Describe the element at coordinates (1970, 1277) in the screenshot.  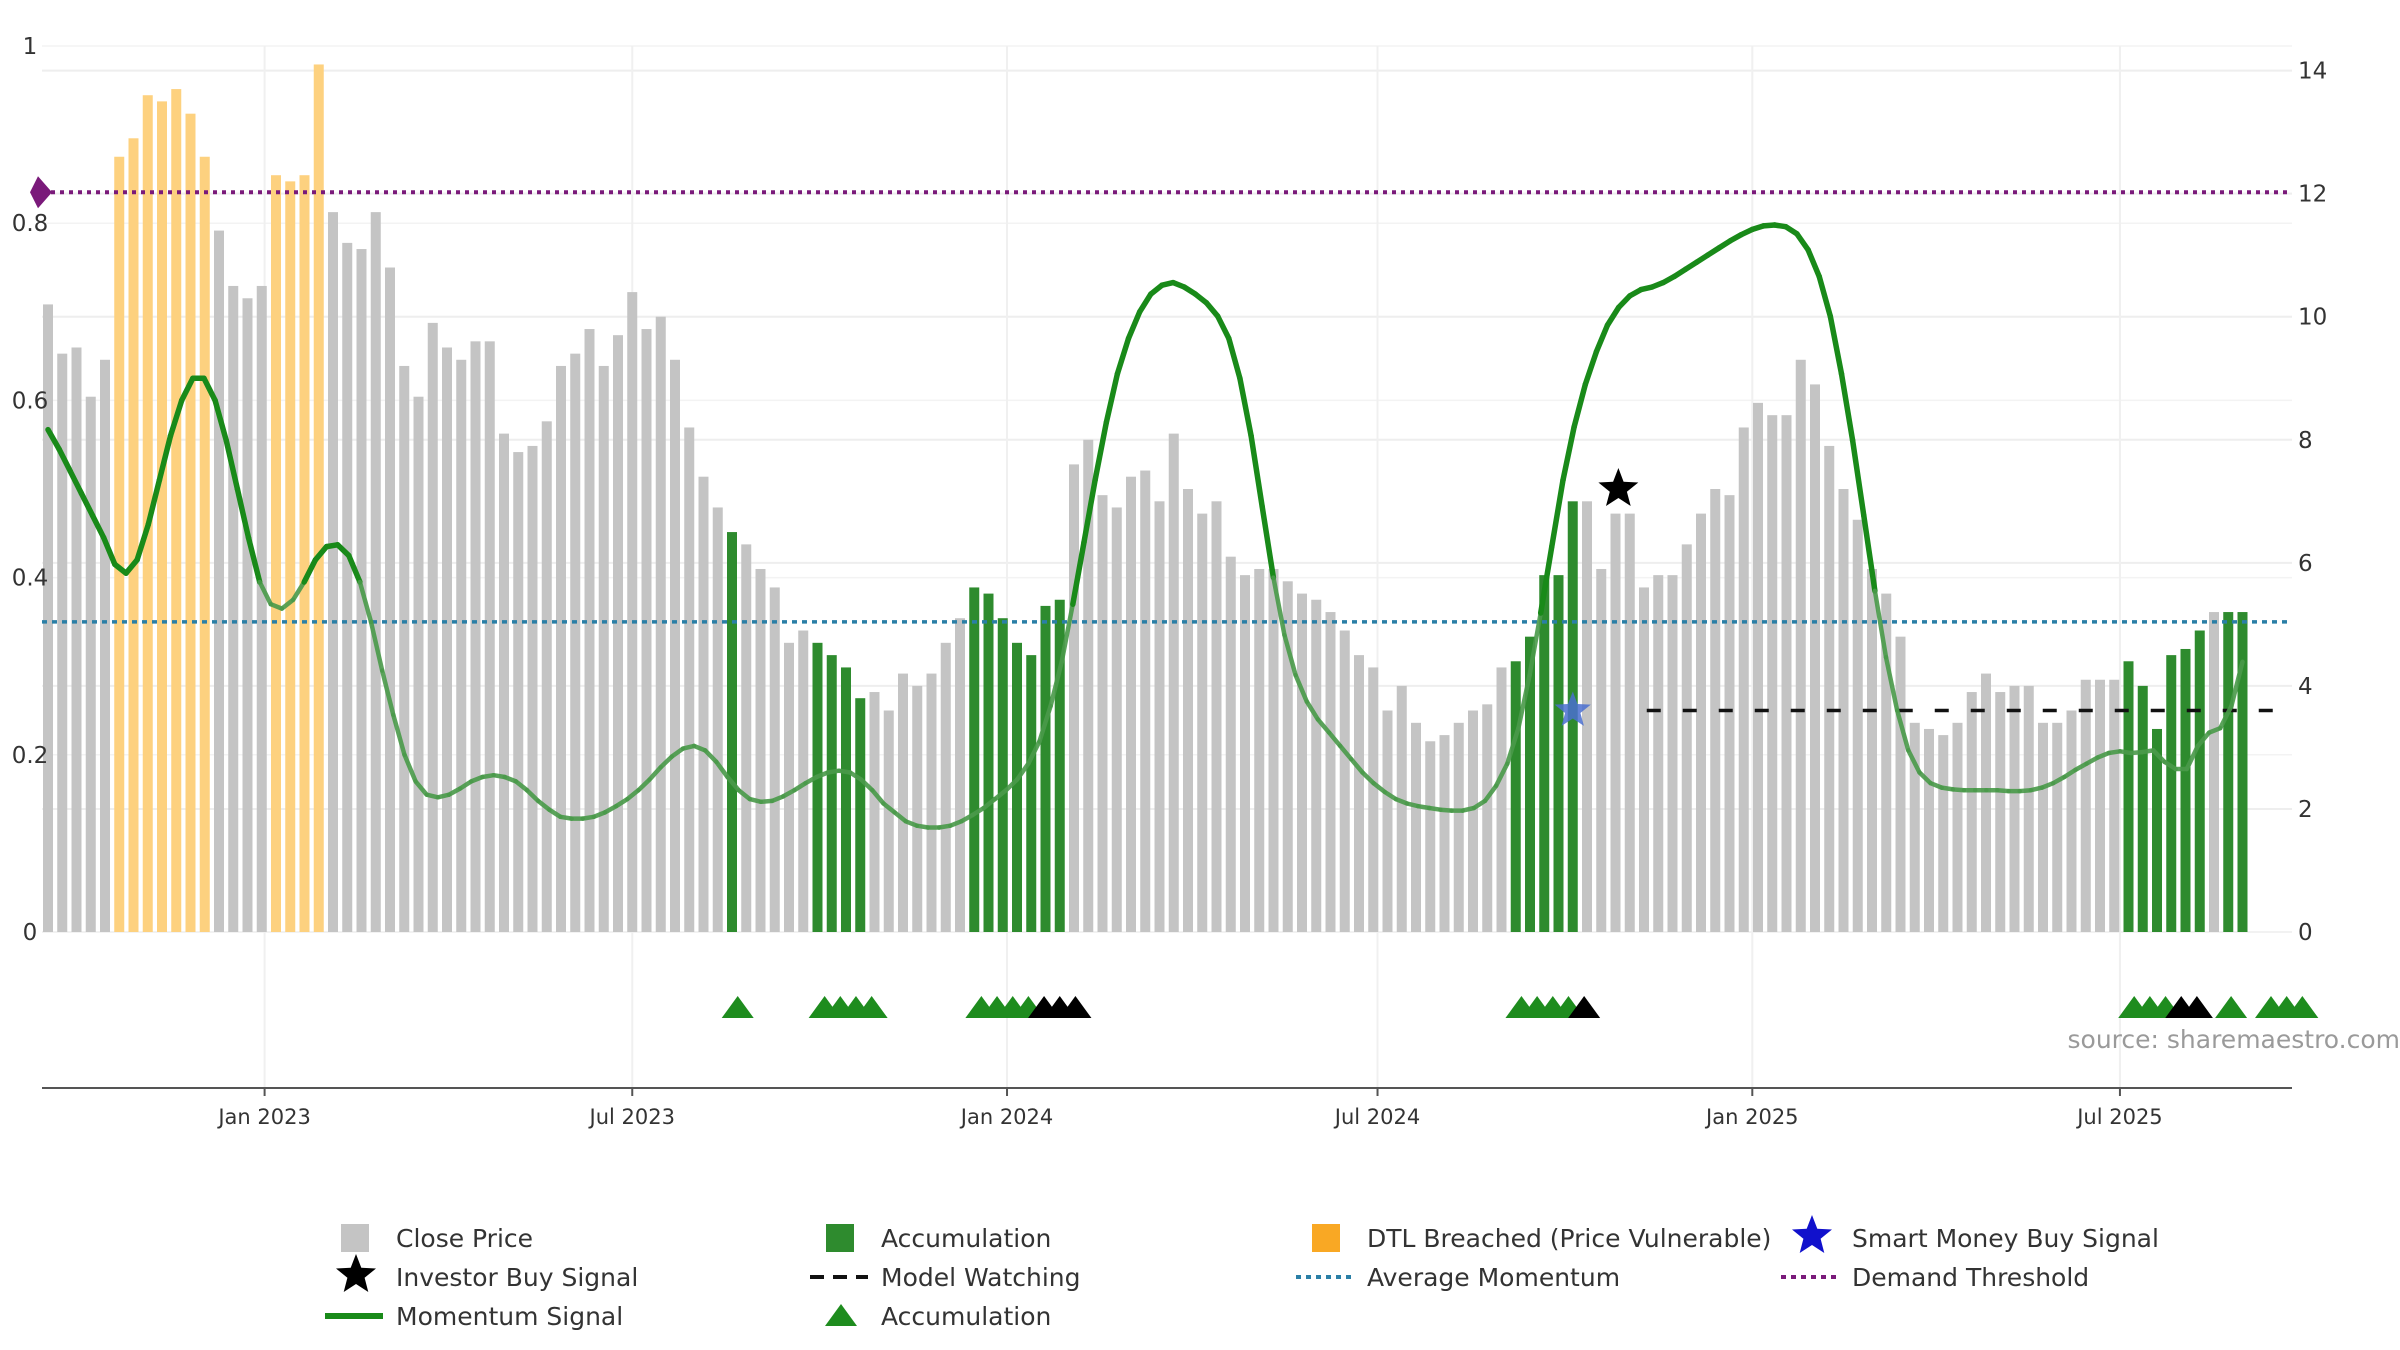
I see `legend-demand-threshold-label: Demand Threshold` at that location.